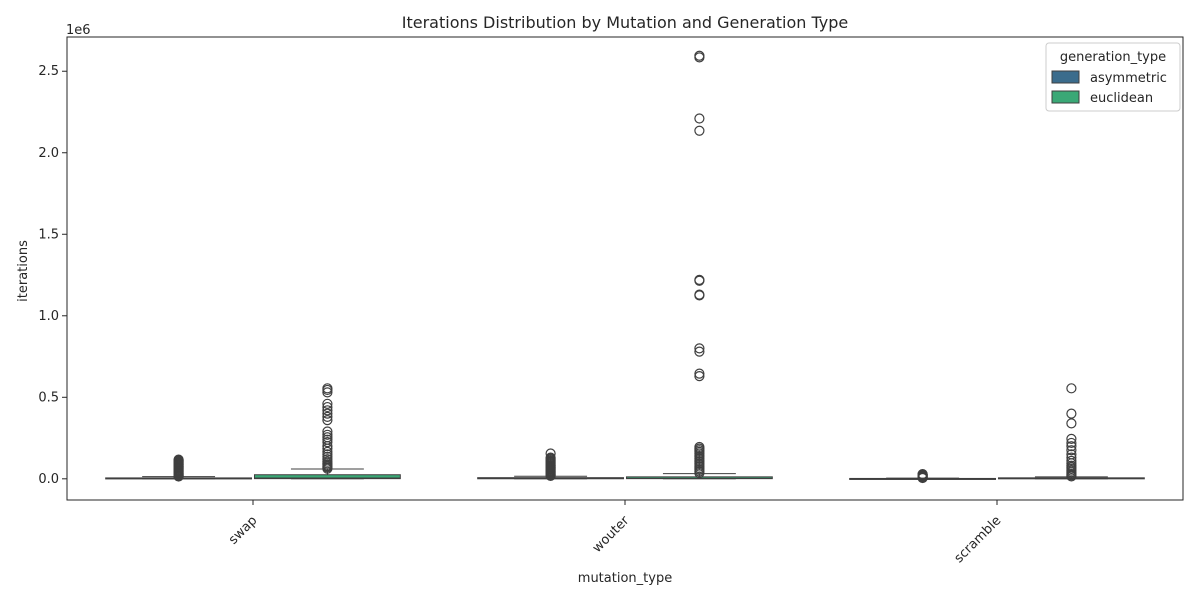  What do you see at coordinates (48, 153) in the screenshot?
I see `y-tick-label: 2.0` at bounding box center [48, 153].